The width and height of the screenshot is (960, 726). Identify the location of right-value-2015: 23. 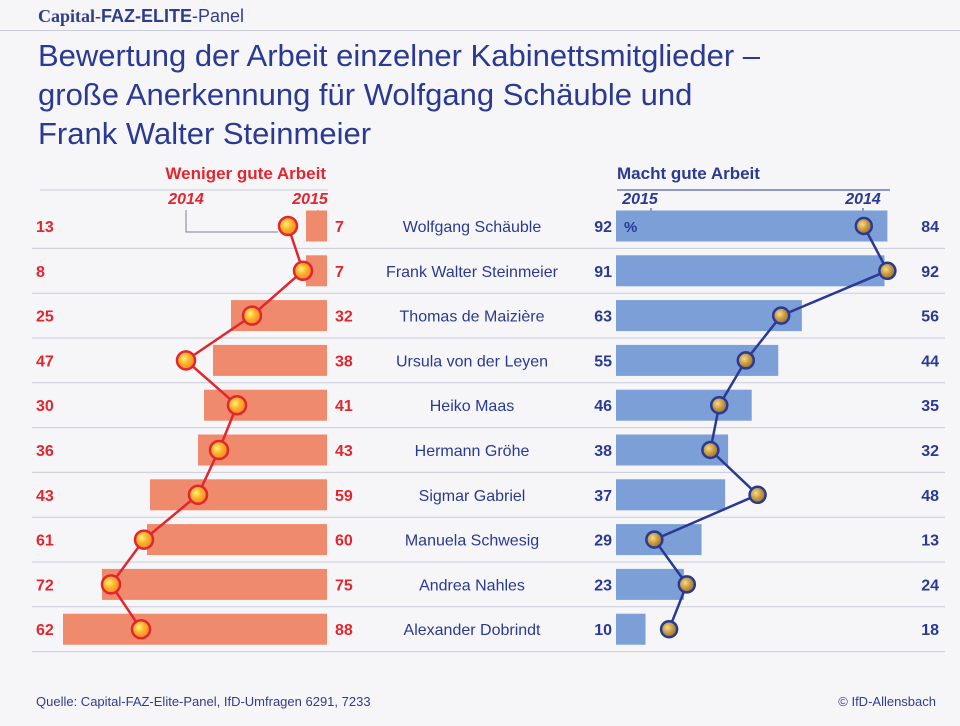
(603, 585).